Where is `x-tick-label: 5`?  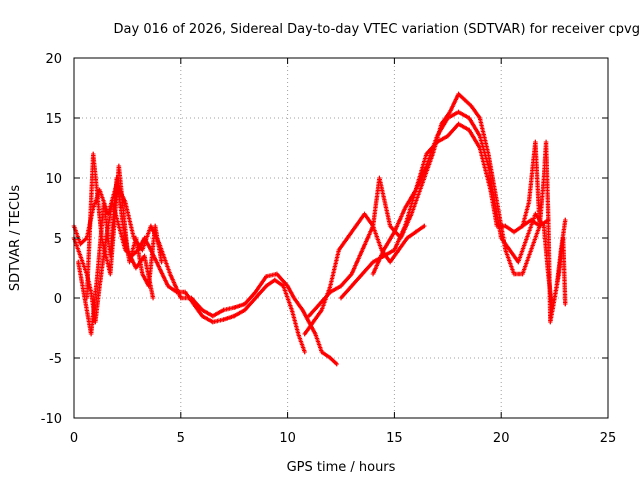 x-tick-label: 5 is located at coordinates (181, 438).